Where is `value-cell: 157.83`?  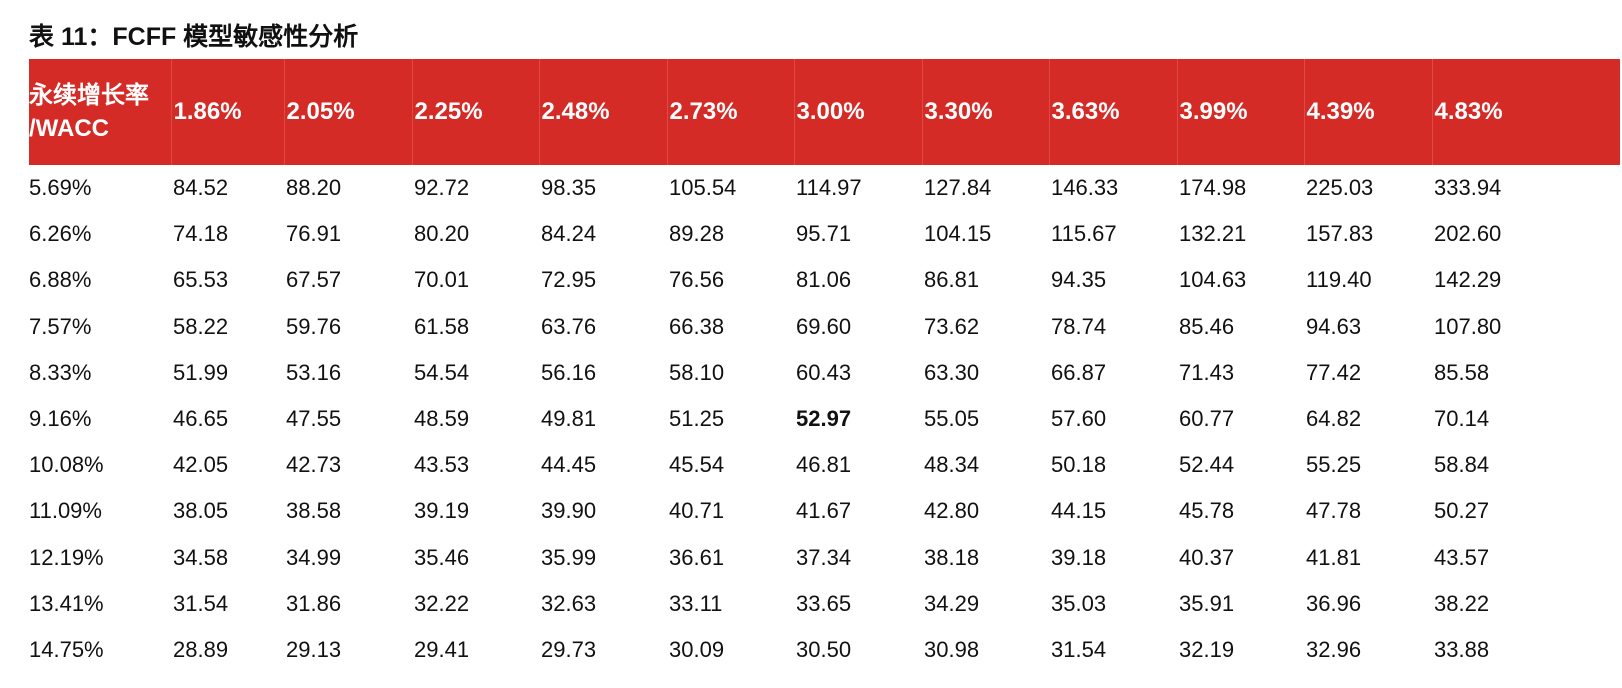 value-cell: 157.83 is located at coordinates (1340, 234).